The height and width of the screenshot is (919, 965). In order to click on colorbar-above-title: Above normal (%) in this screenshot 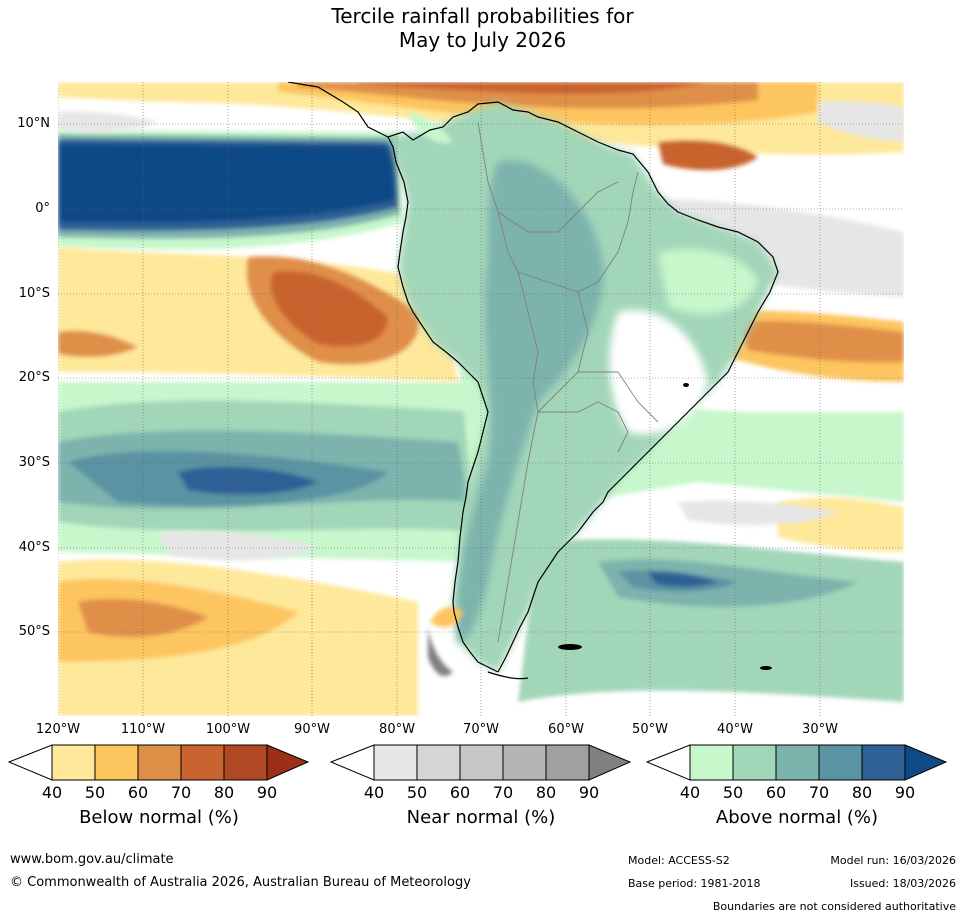, I will do `click(797, 817)`.